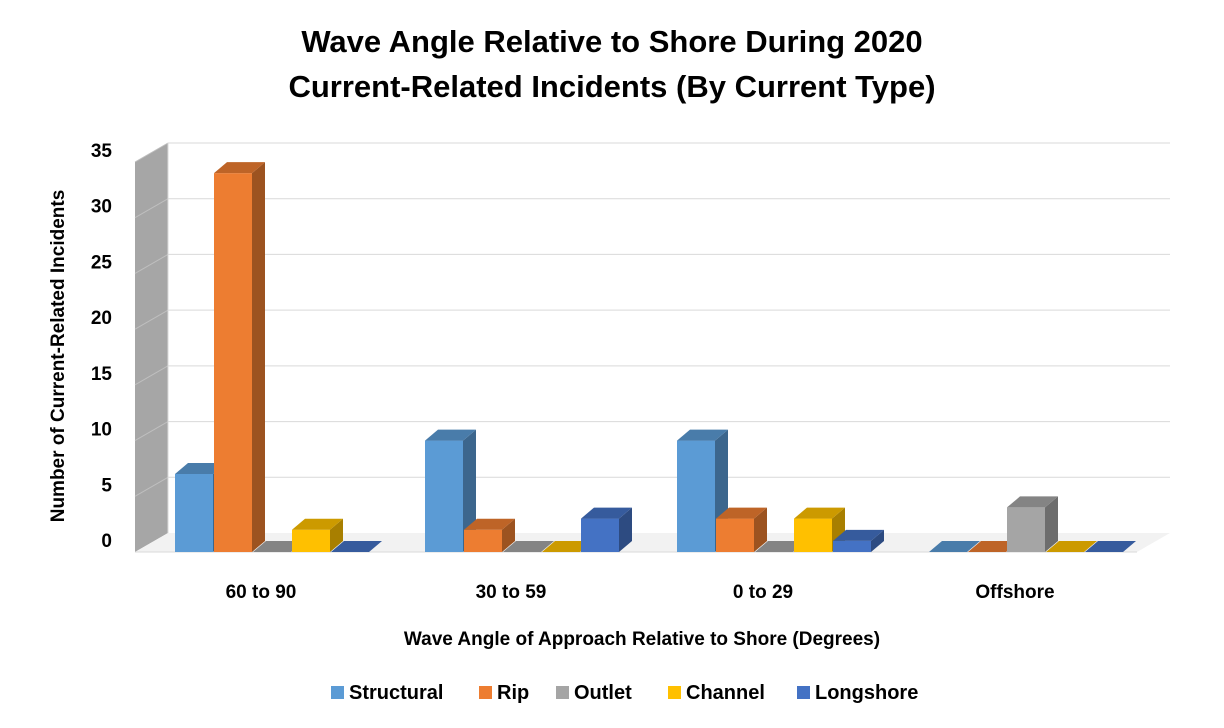 The height and width of the screenshot is (728, 1224). I want to click on legend-item-channel: Channel, so click(716, 693).